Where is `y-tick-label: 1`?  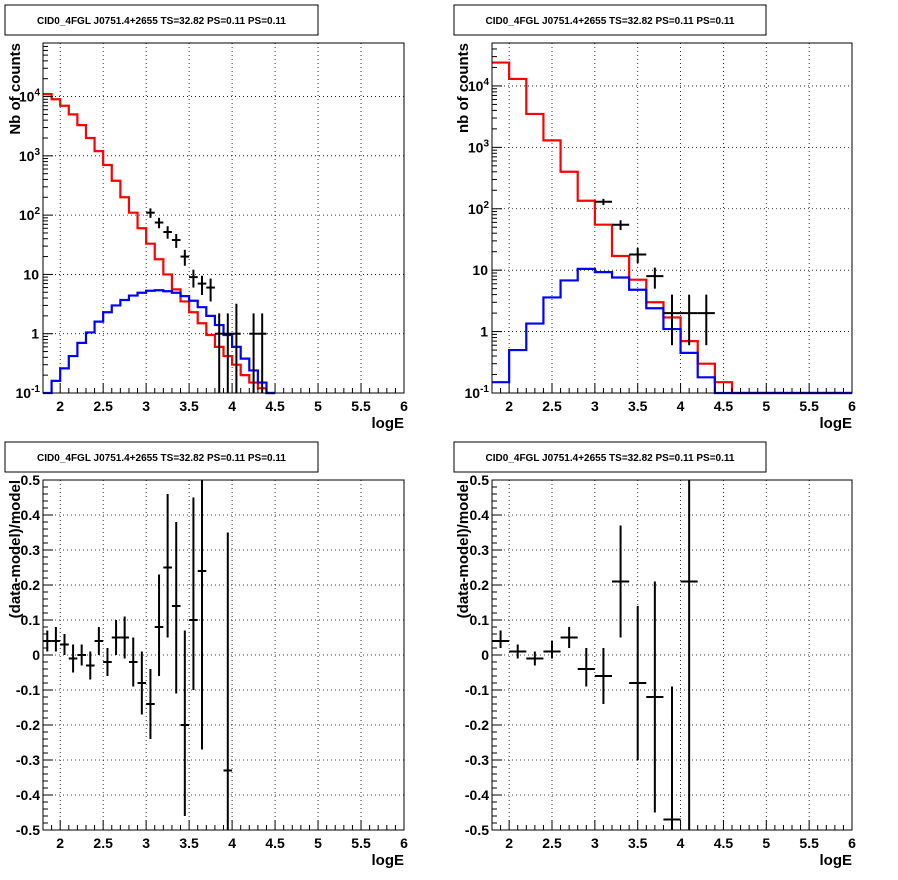
y-tick-label: 1 is located at coordinates (35, 334).